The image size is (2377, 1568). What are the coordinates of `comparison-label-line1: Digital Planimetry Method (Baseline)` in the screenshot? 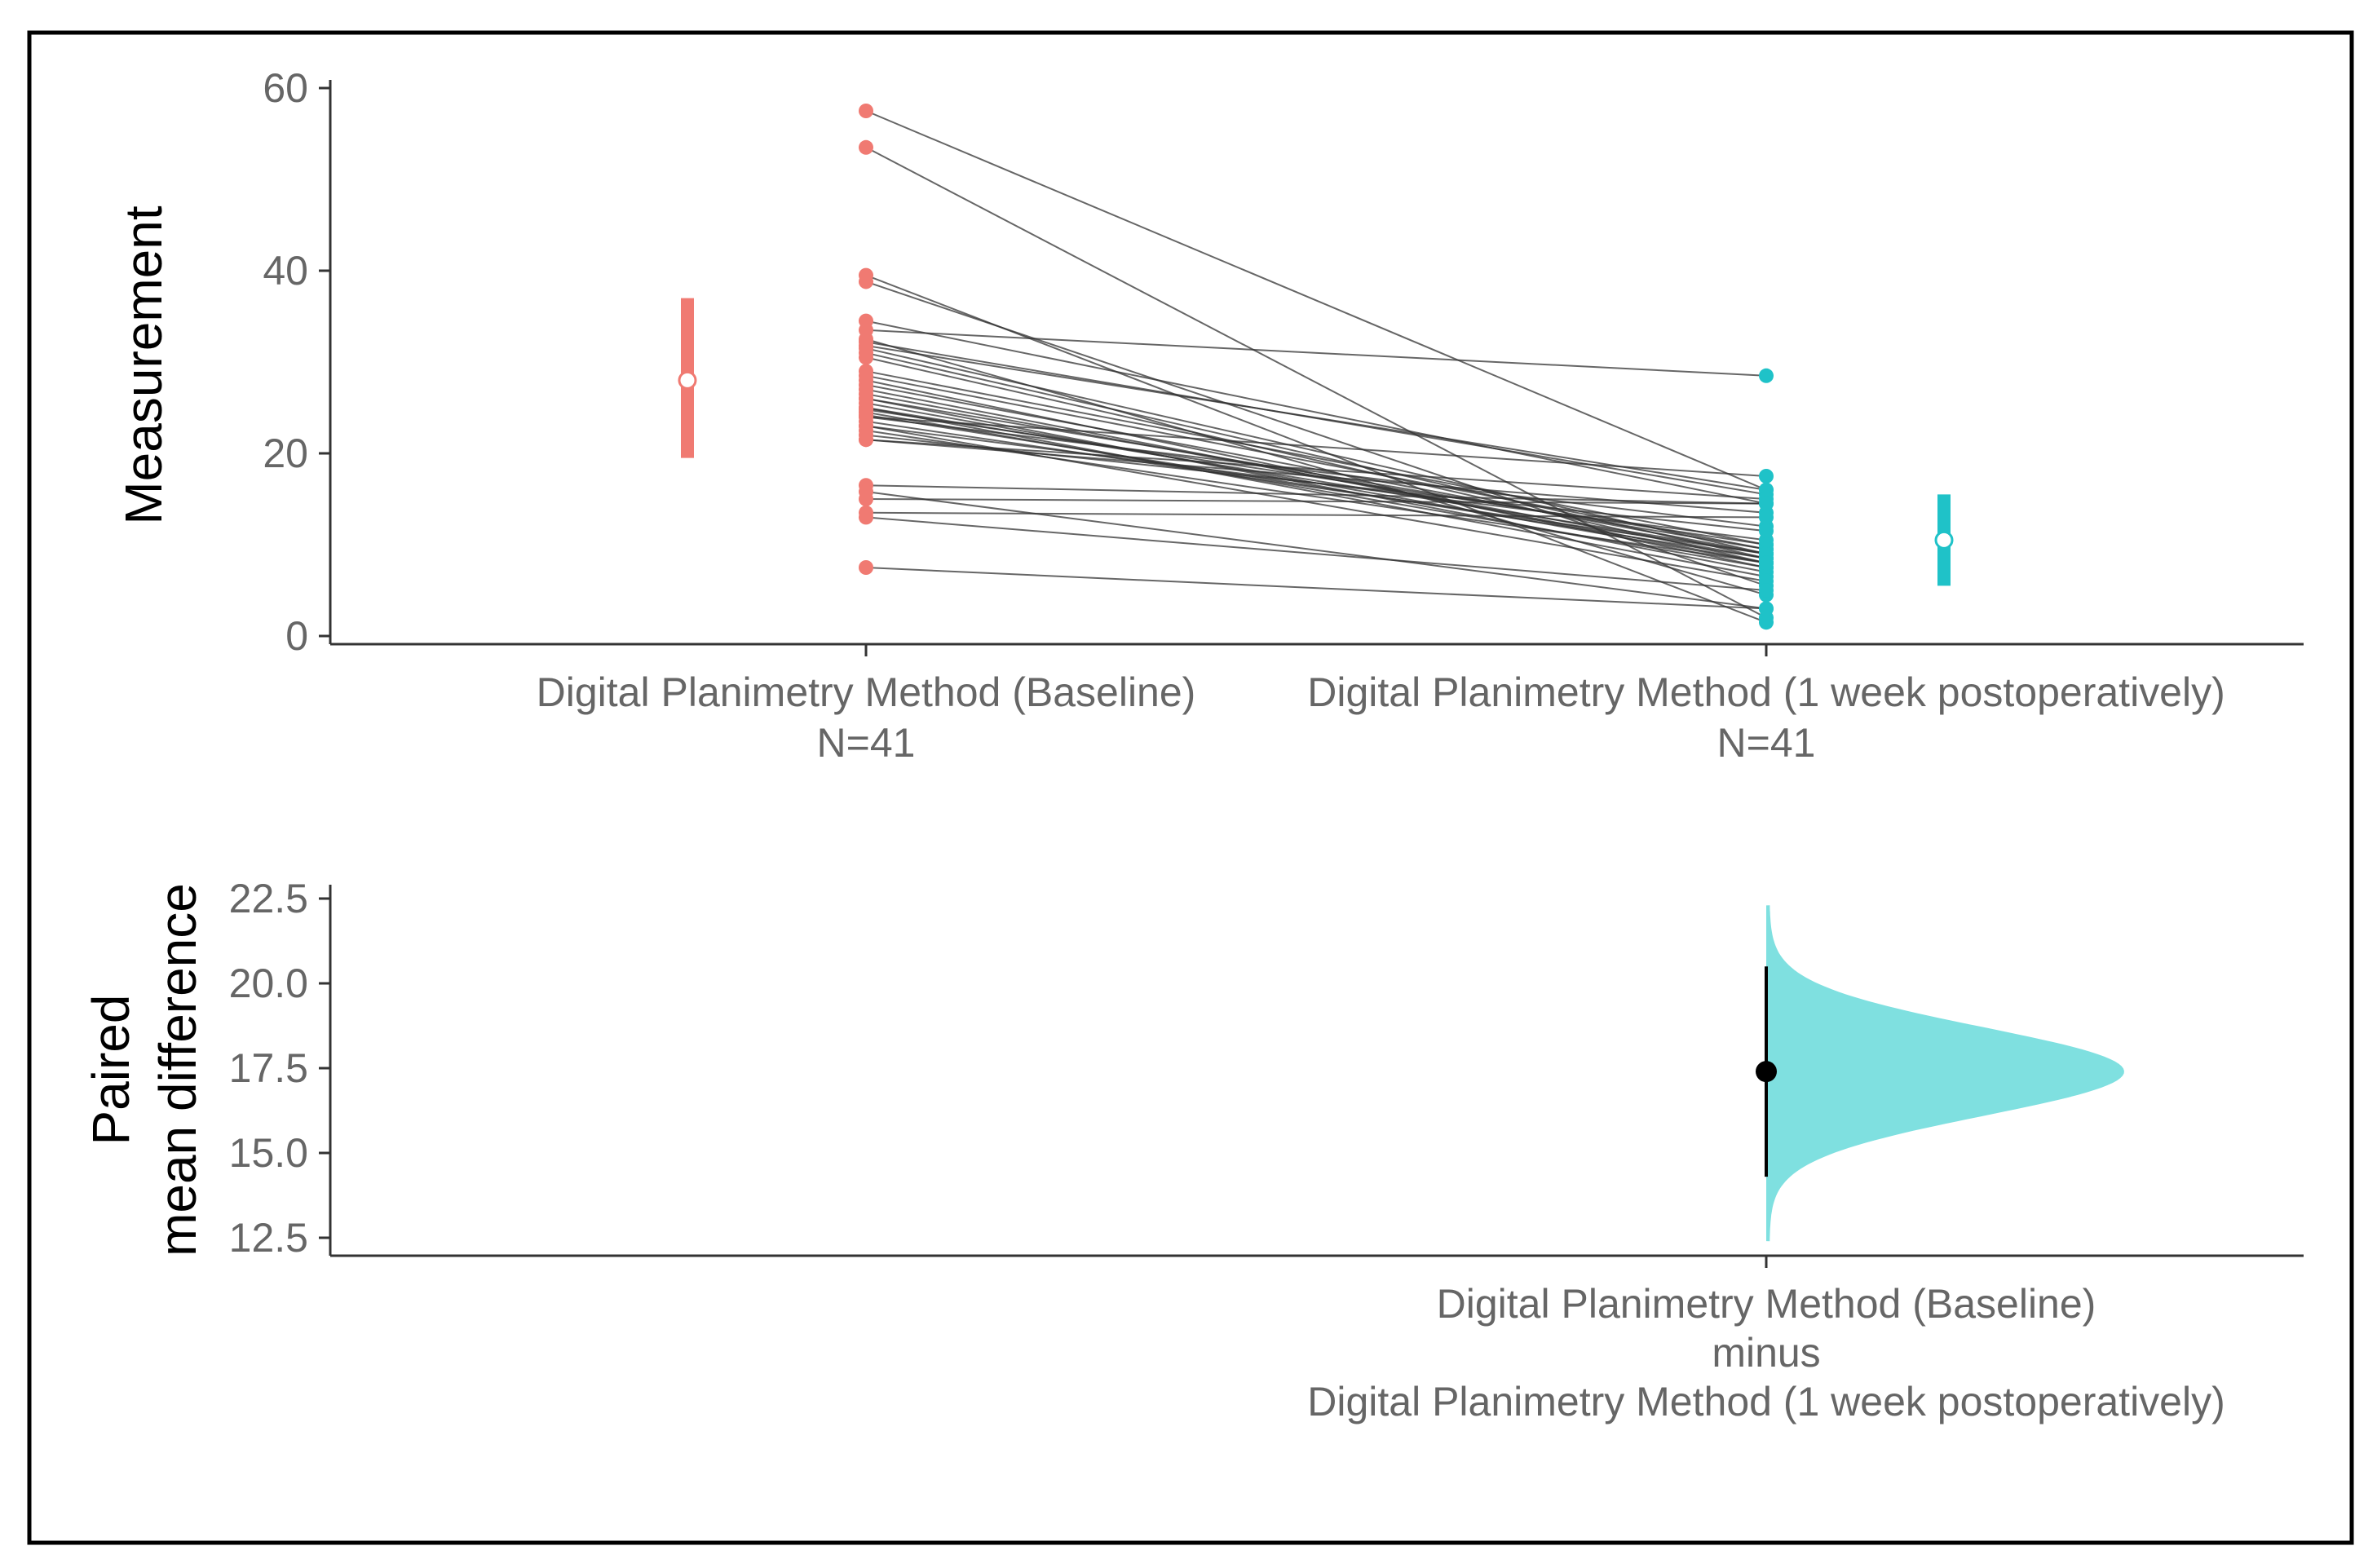 It's located at (1766, 1304).